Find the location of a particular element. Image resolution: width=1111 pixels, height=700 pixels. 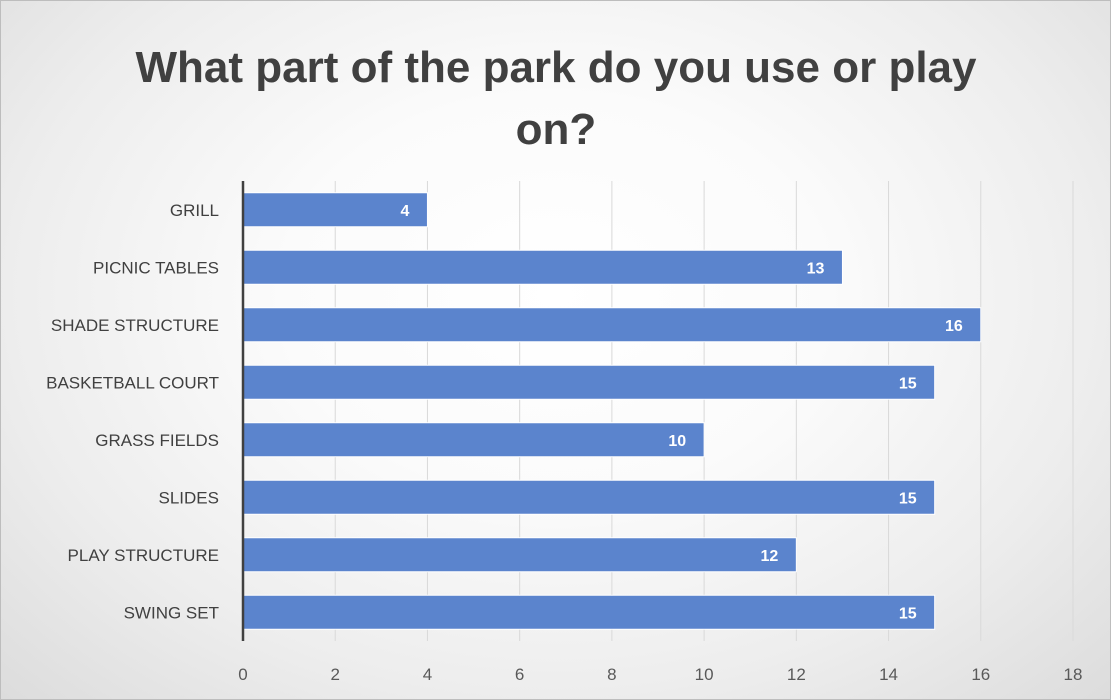

category-label: SHADE STRUCTURE is located at coordinates (135, 325).